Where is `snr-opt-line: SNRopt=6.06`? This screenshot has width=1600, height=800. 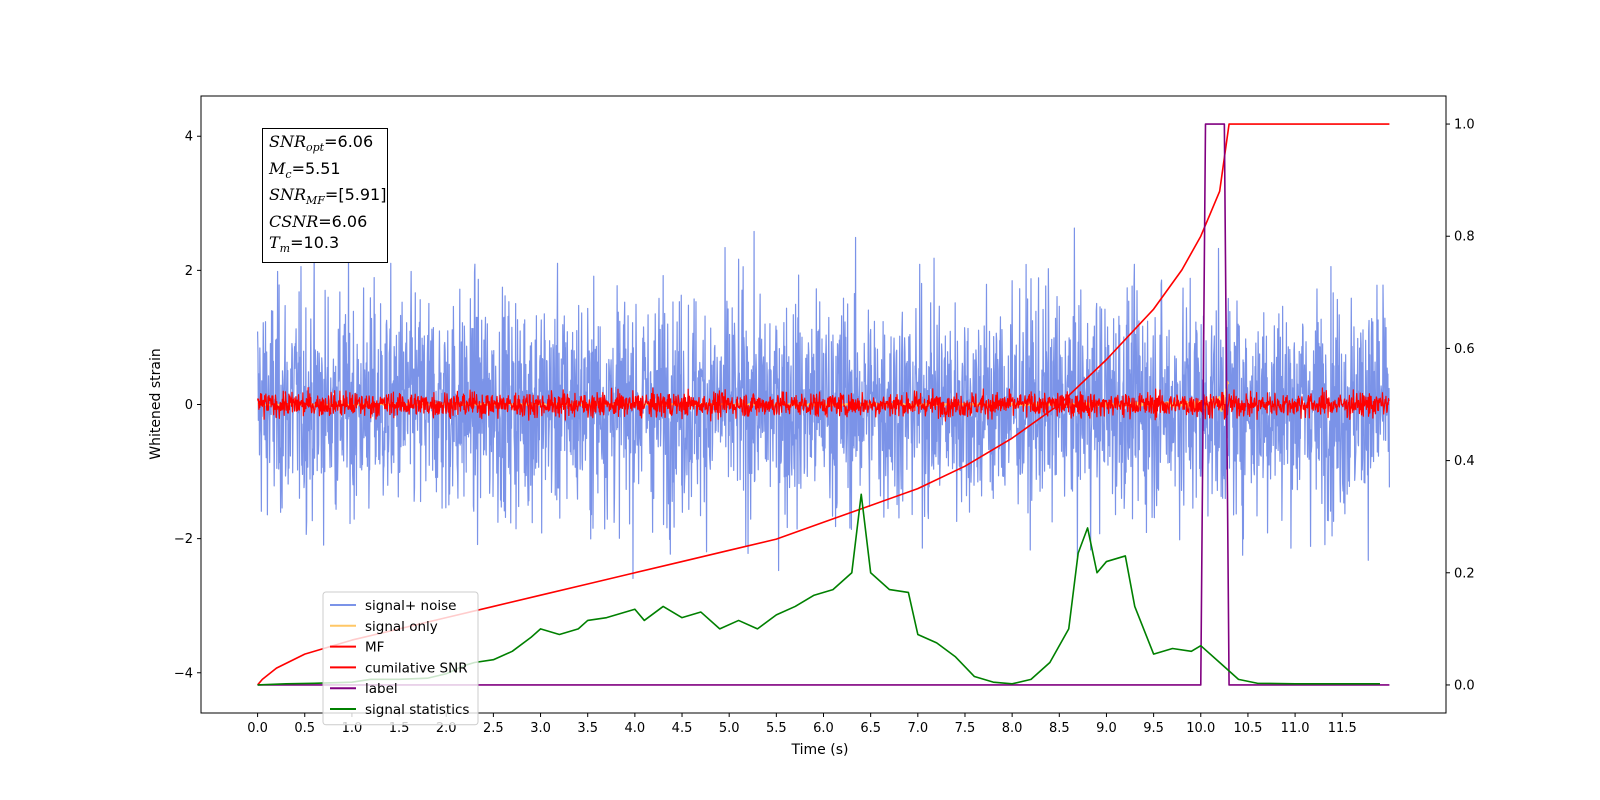 snr-opt-line: SNRopt=6.06 is located at coordinates (325, 145).